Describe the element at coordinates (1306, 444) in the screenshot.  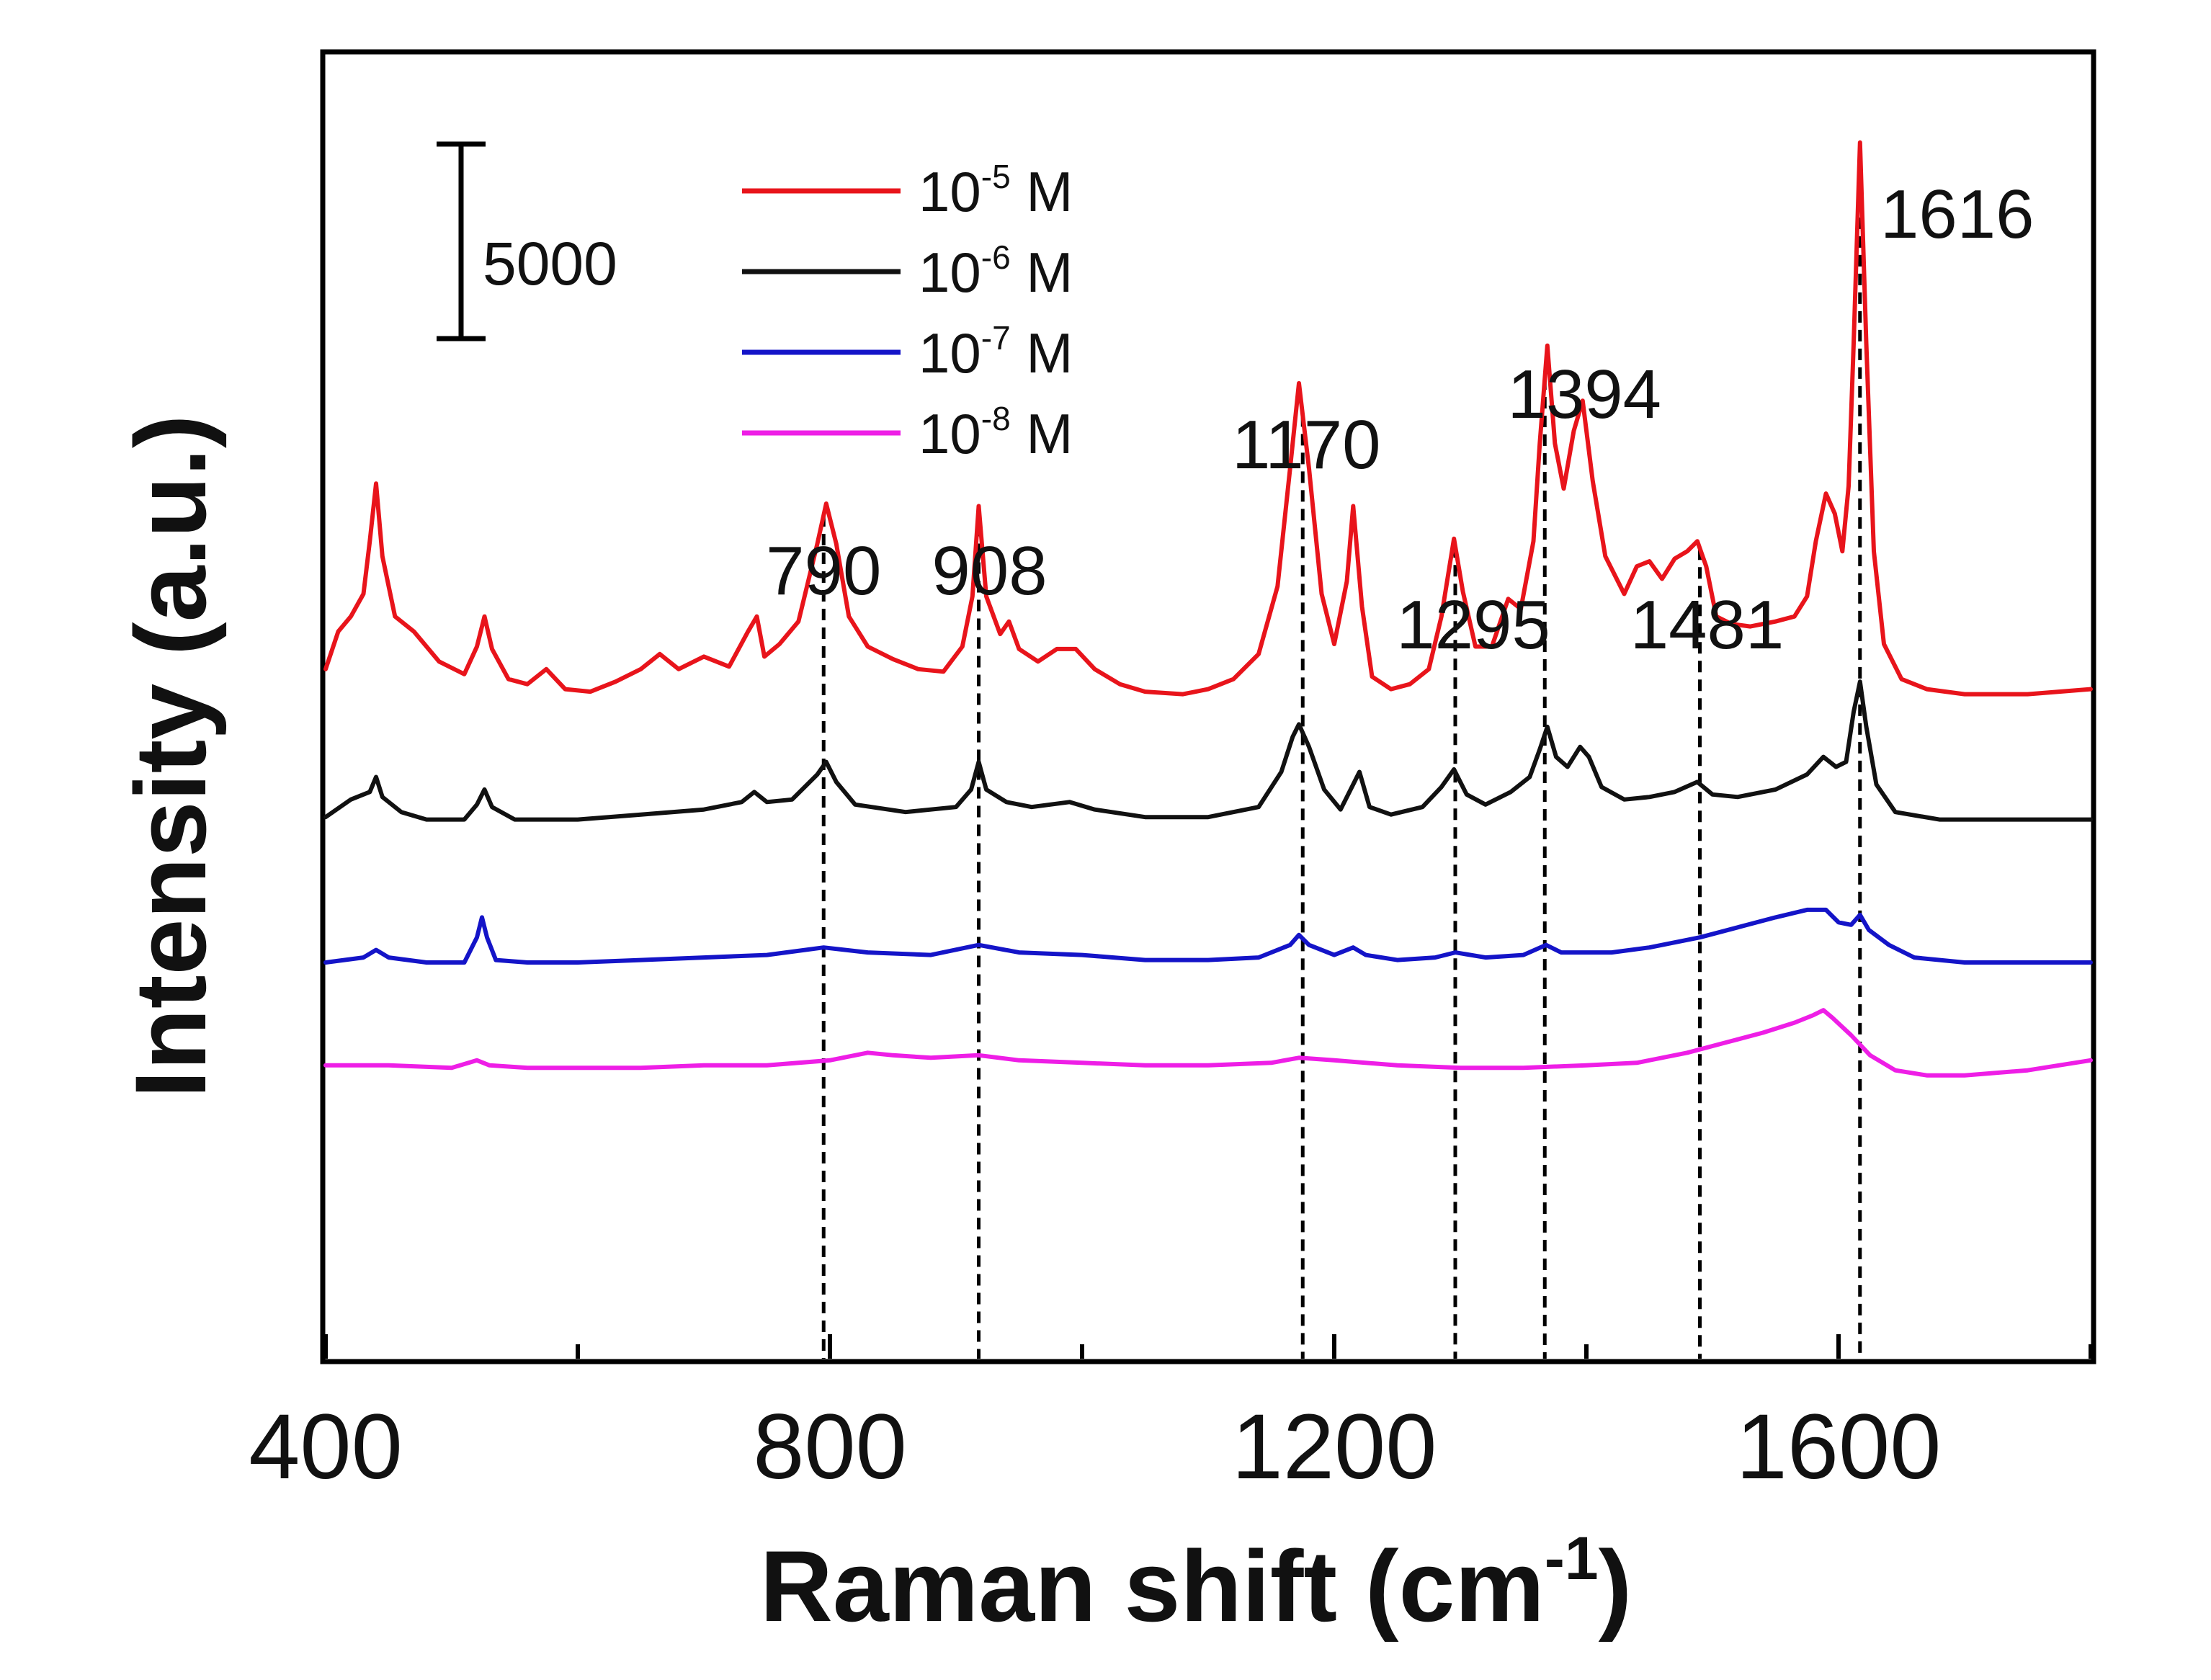
I see `peak-label-1170: 1170` at that location.